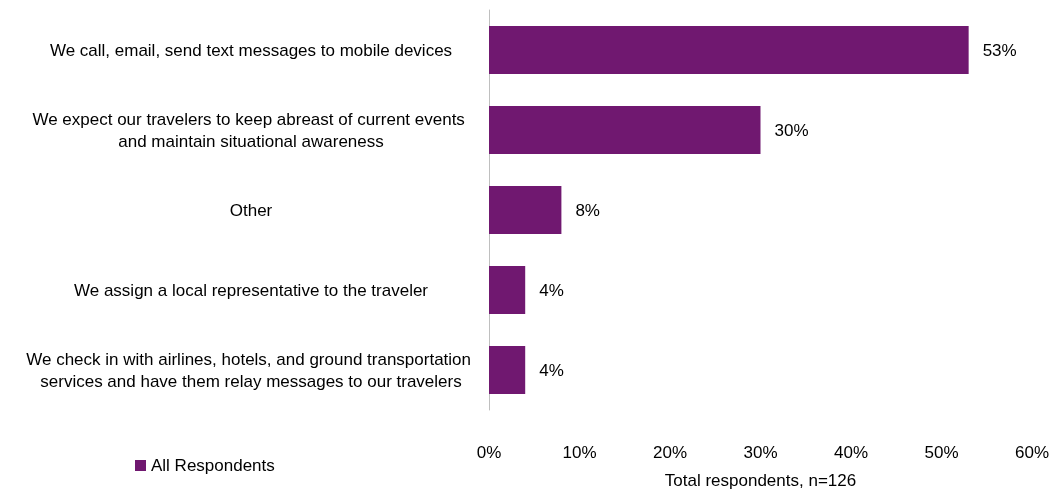  What do you see at coordinates (1032, 452) in the screenshot?
I see `x-tick-label: 60%` at bounding box center [1032, 452].